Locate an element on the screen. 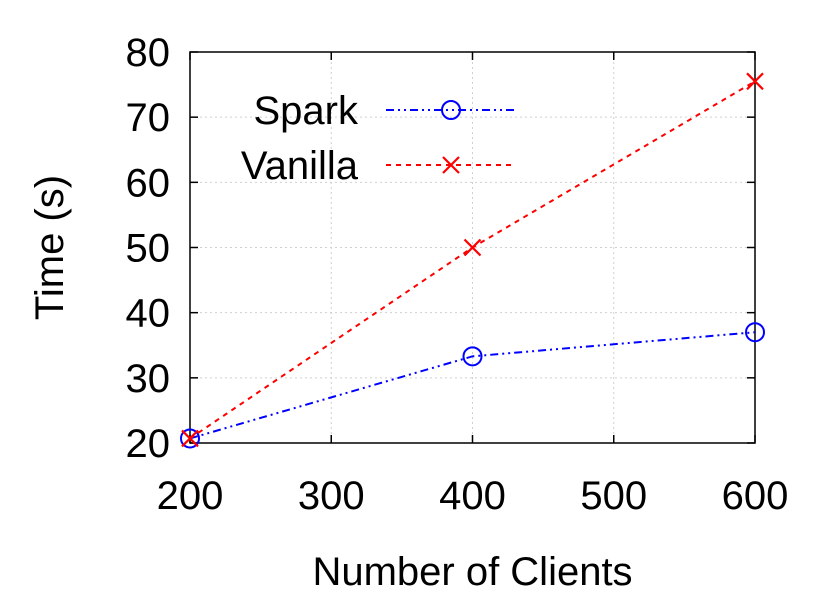 This screenshot has height=604, width=830. legend-marker-spark is located at coordinates (451, 110).